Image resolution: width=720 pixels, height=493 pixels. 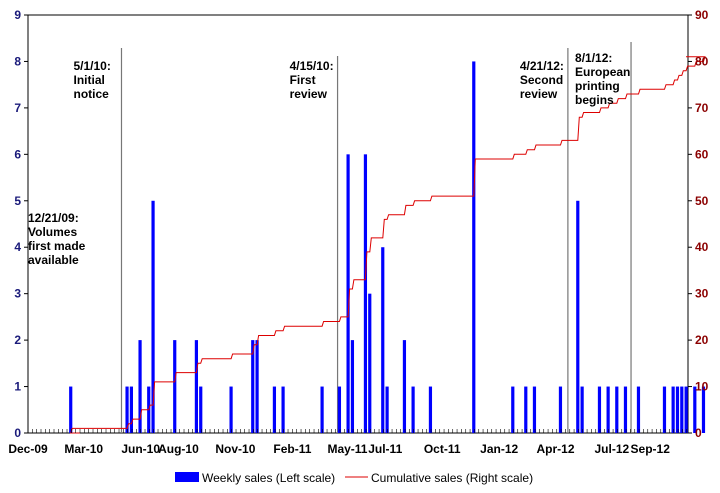 I want to click on annotation-text: Second, so click(x=541, y=80).